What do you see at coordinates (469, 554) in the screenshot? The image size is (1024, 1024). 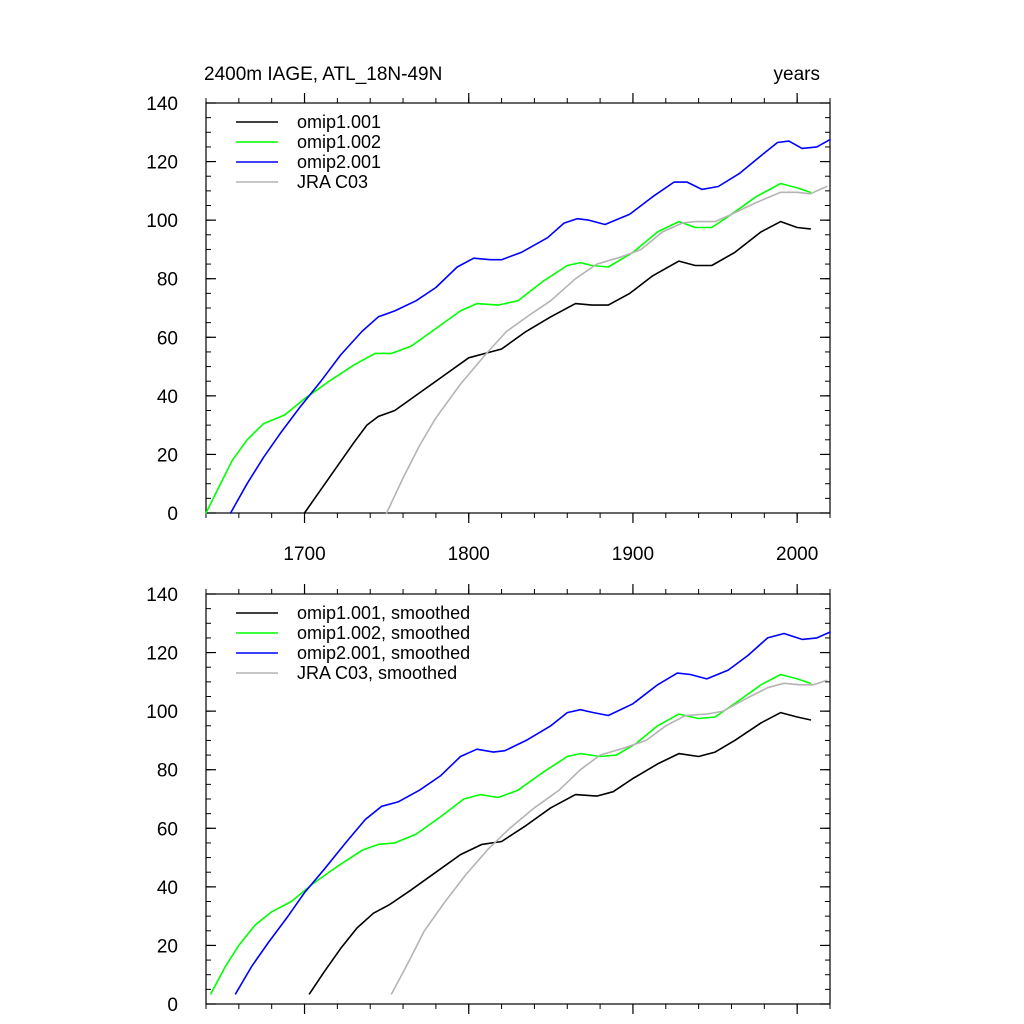 I see `x-tick-label: 1800` at bounding box center [469, 554].